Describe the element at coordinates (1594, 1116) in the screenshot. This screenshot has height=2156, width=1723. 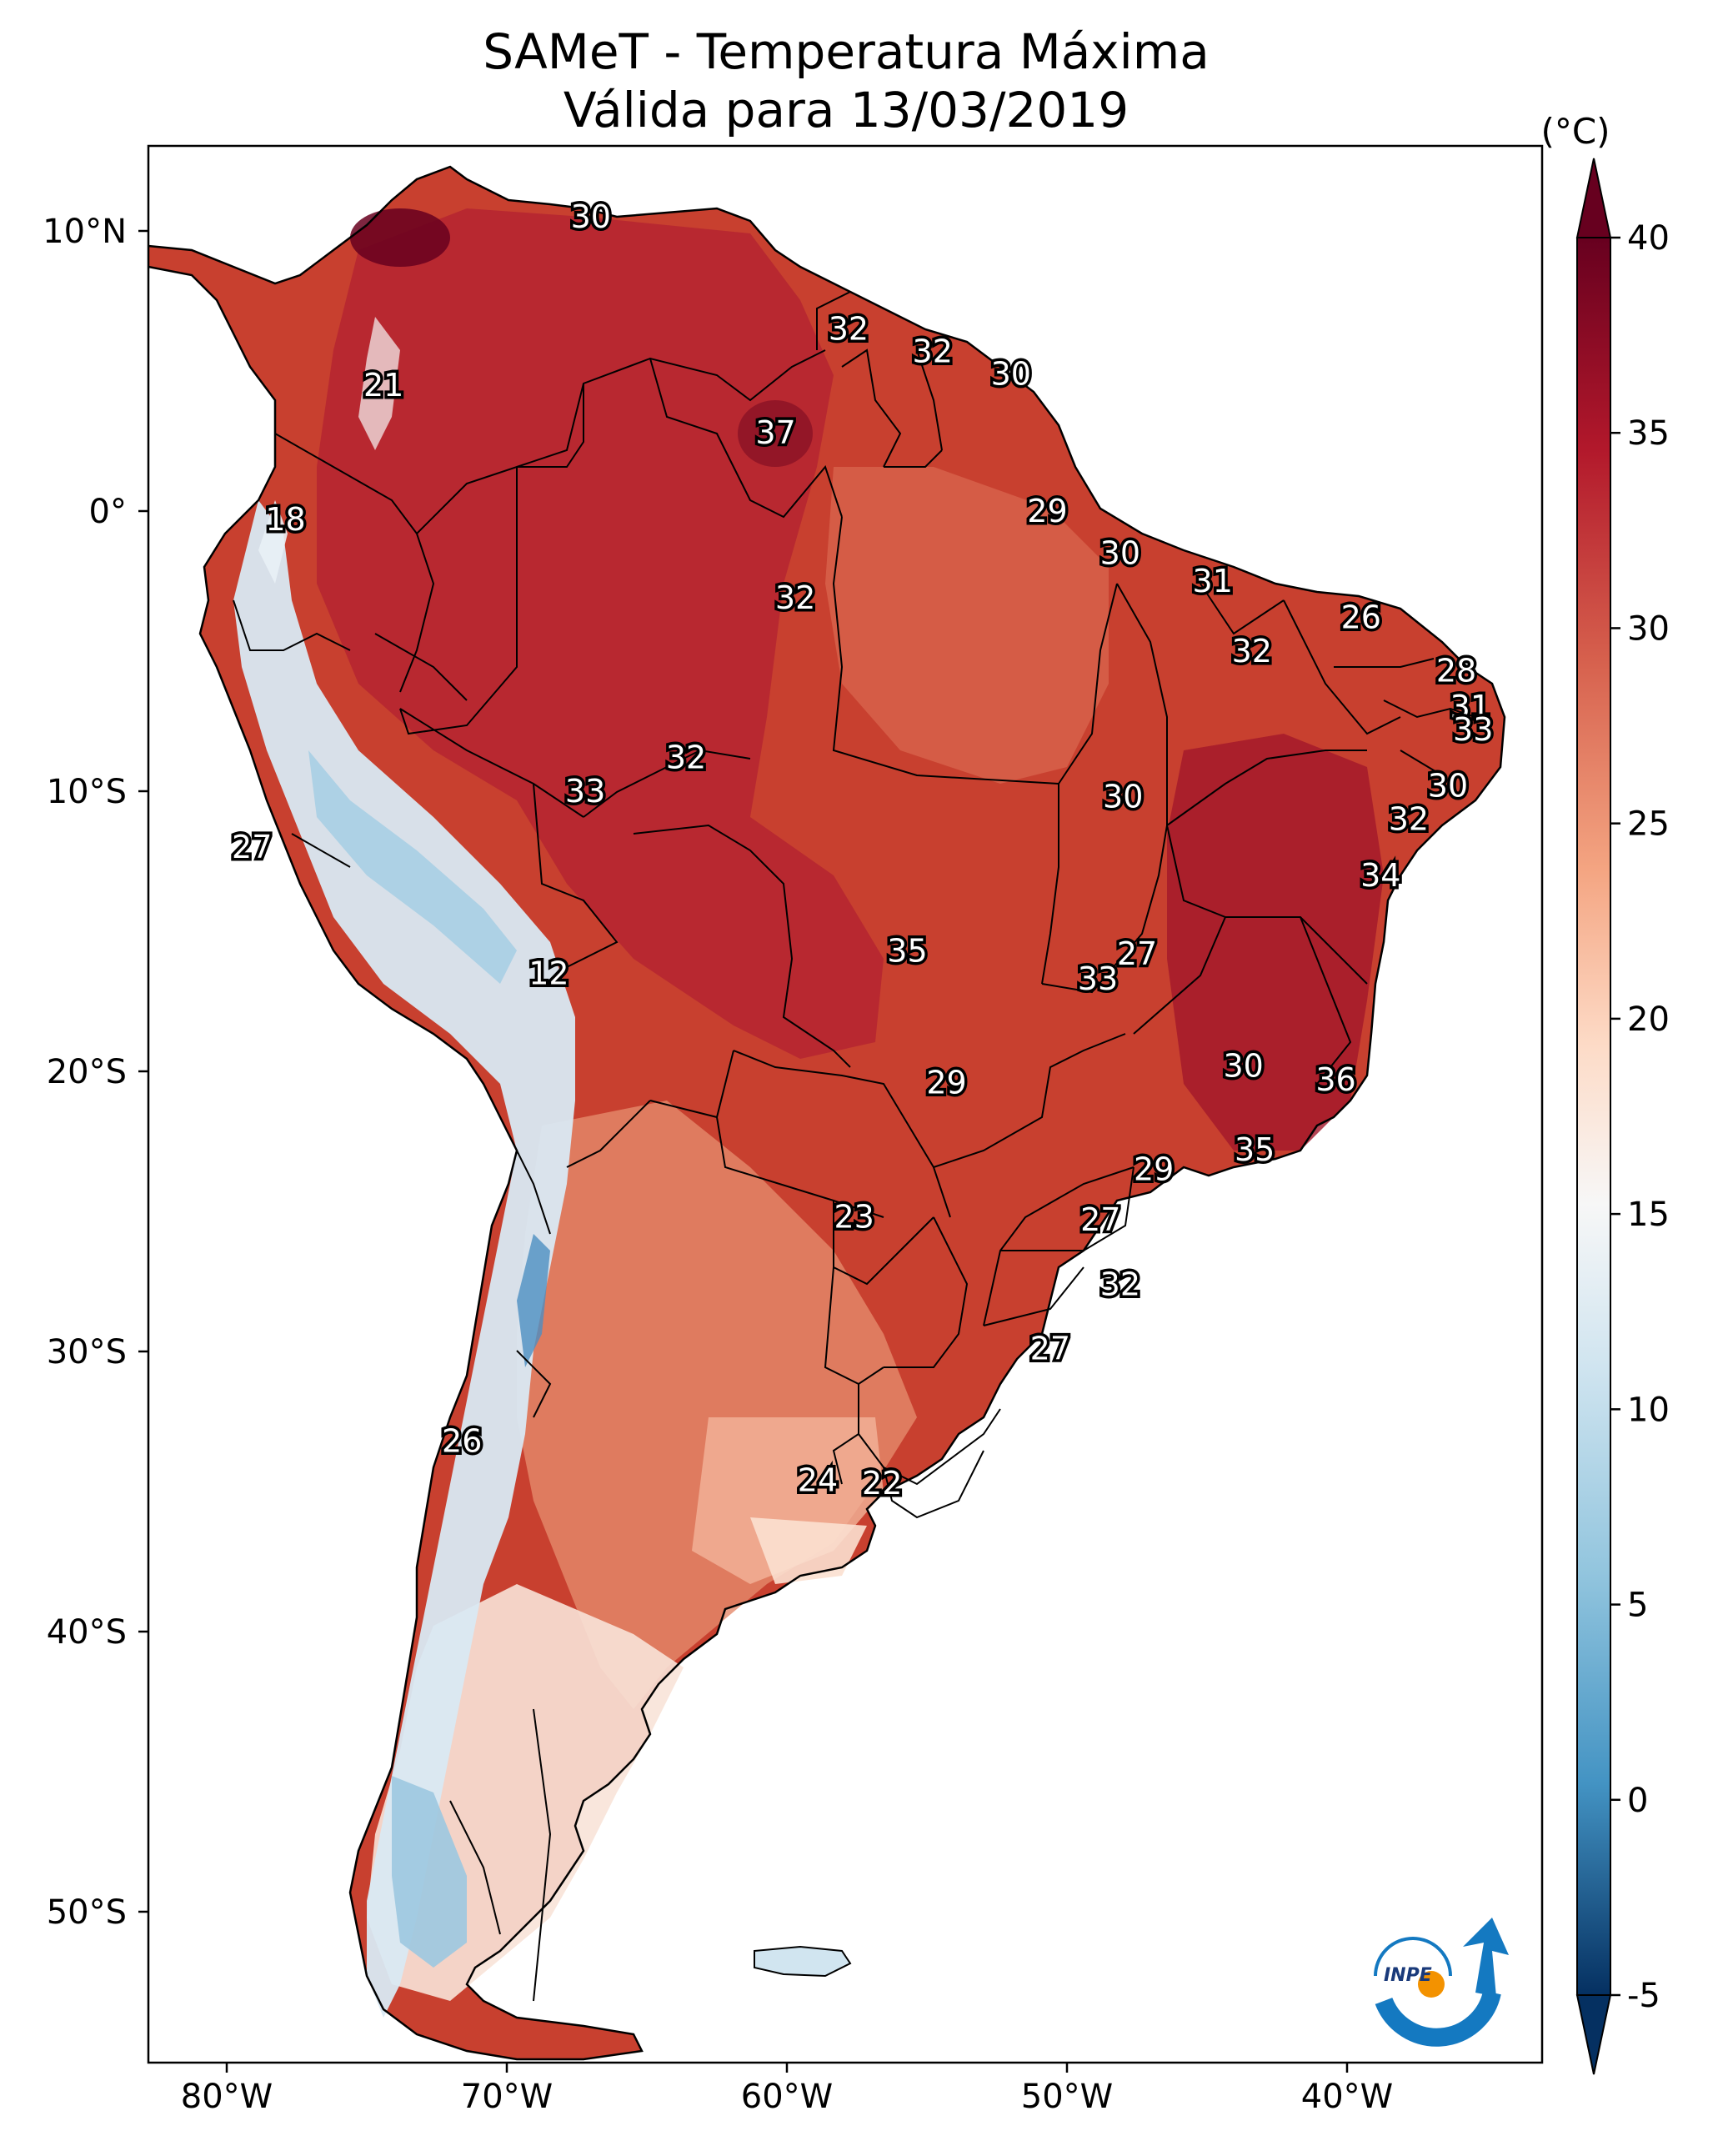
I see `colorbar-body` at that location.